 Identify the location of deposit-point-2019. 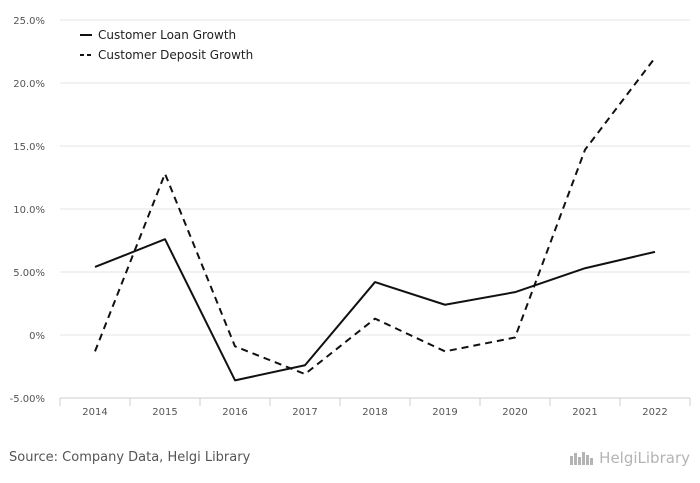
(445, 351).